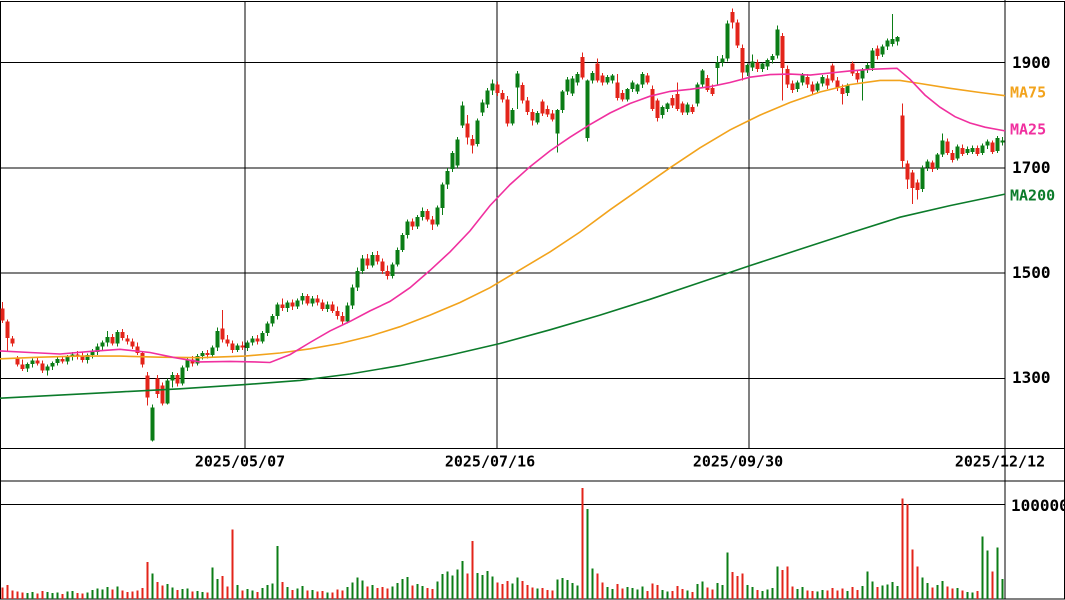 The width and height of the screenshot is (1065, 600). What do you see at coordinates (240, 461) in the screenshot?
I see `date-axis-label-1: 2025/05/07` at bounding box center [240, 461].